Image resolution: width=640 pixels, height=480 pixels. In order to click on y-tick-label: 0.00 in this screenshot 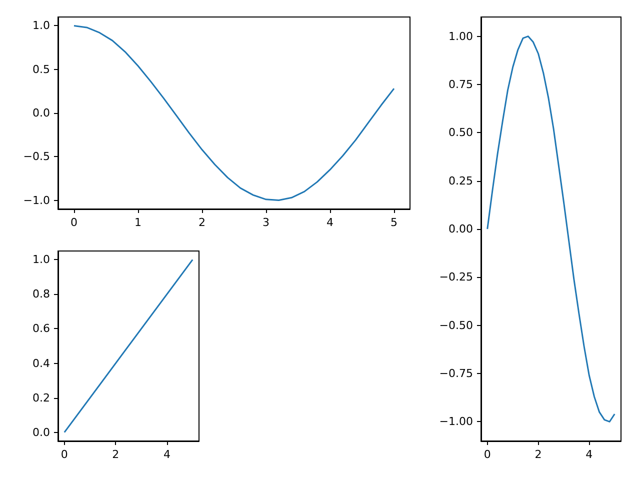, I will do `click(460, 229)`.